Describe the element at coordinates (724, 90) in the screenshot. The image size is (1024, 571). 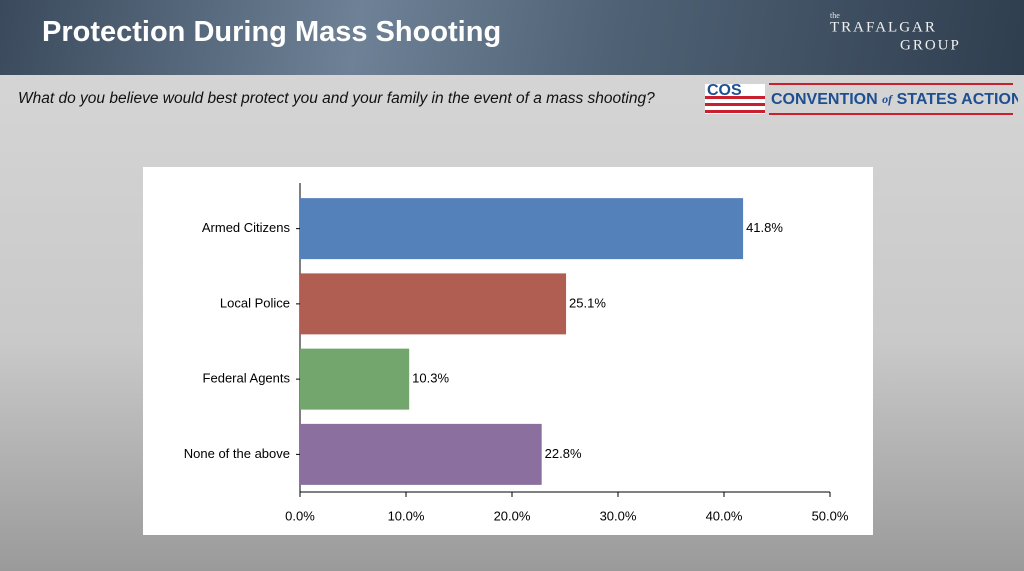
I see `cos-mark: COS` at that location.